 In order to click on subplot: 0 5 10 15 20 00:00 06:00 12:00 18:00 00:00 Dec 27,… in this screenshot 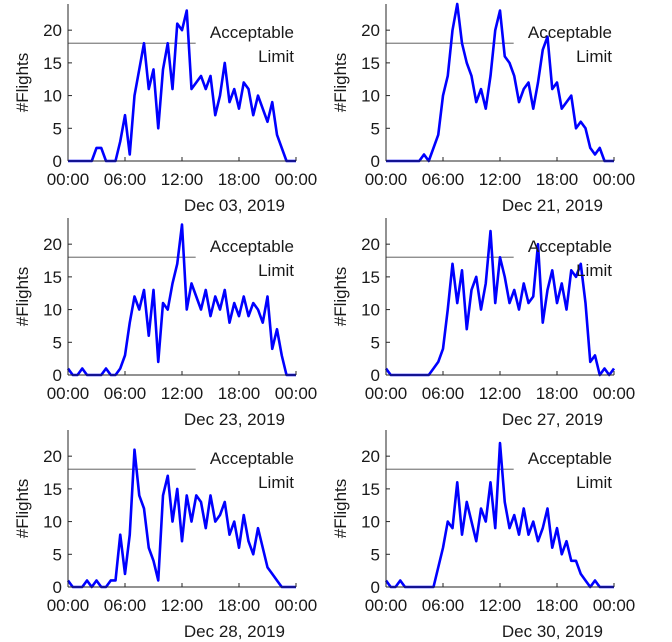, I will do `click(483, 323)`.